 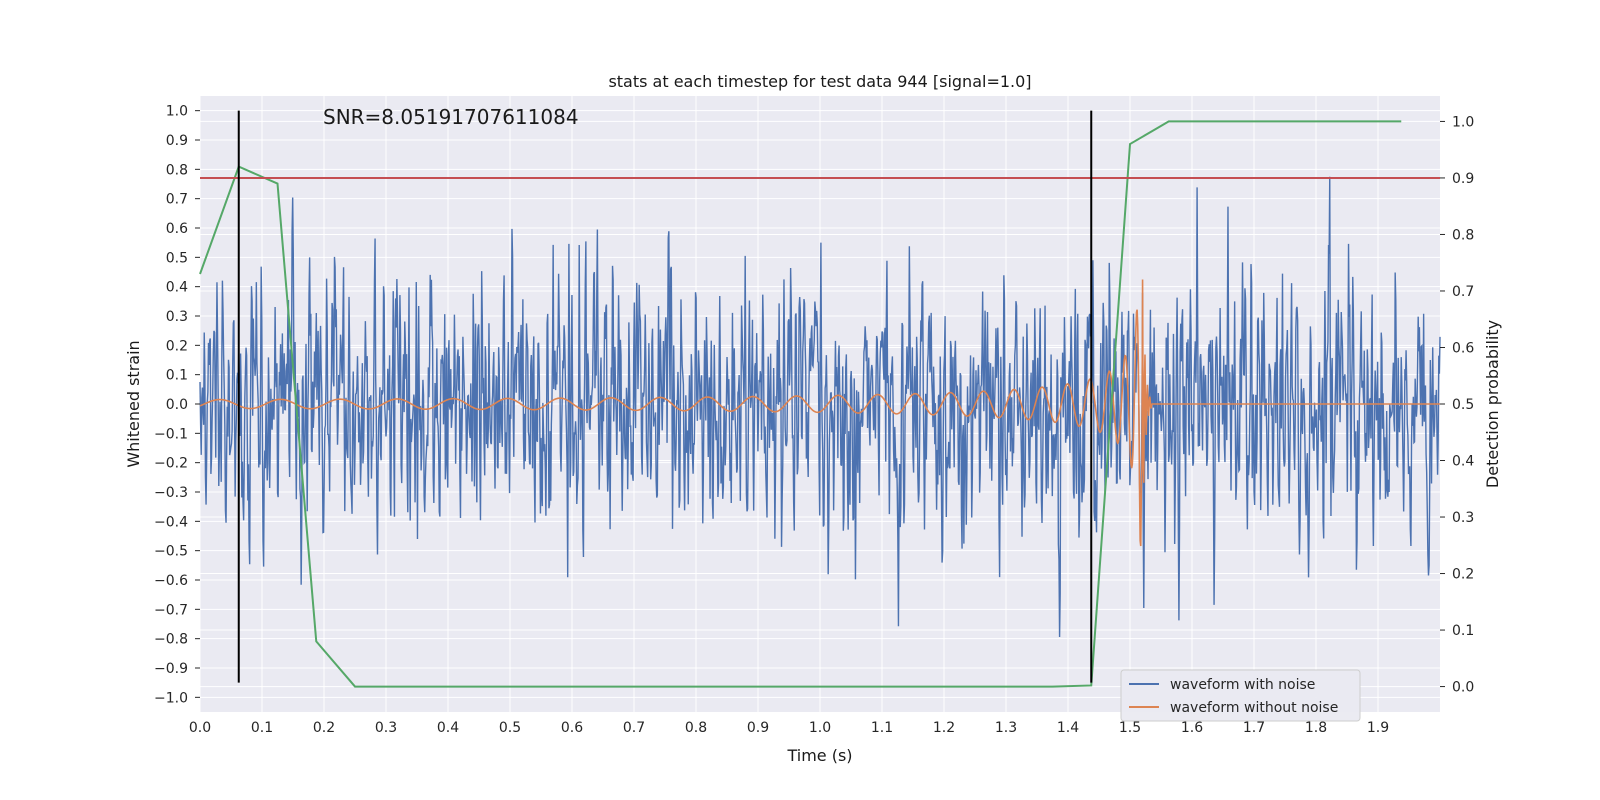 I want to click on y-tick-label: 0.2, so click(x=177, y=346).